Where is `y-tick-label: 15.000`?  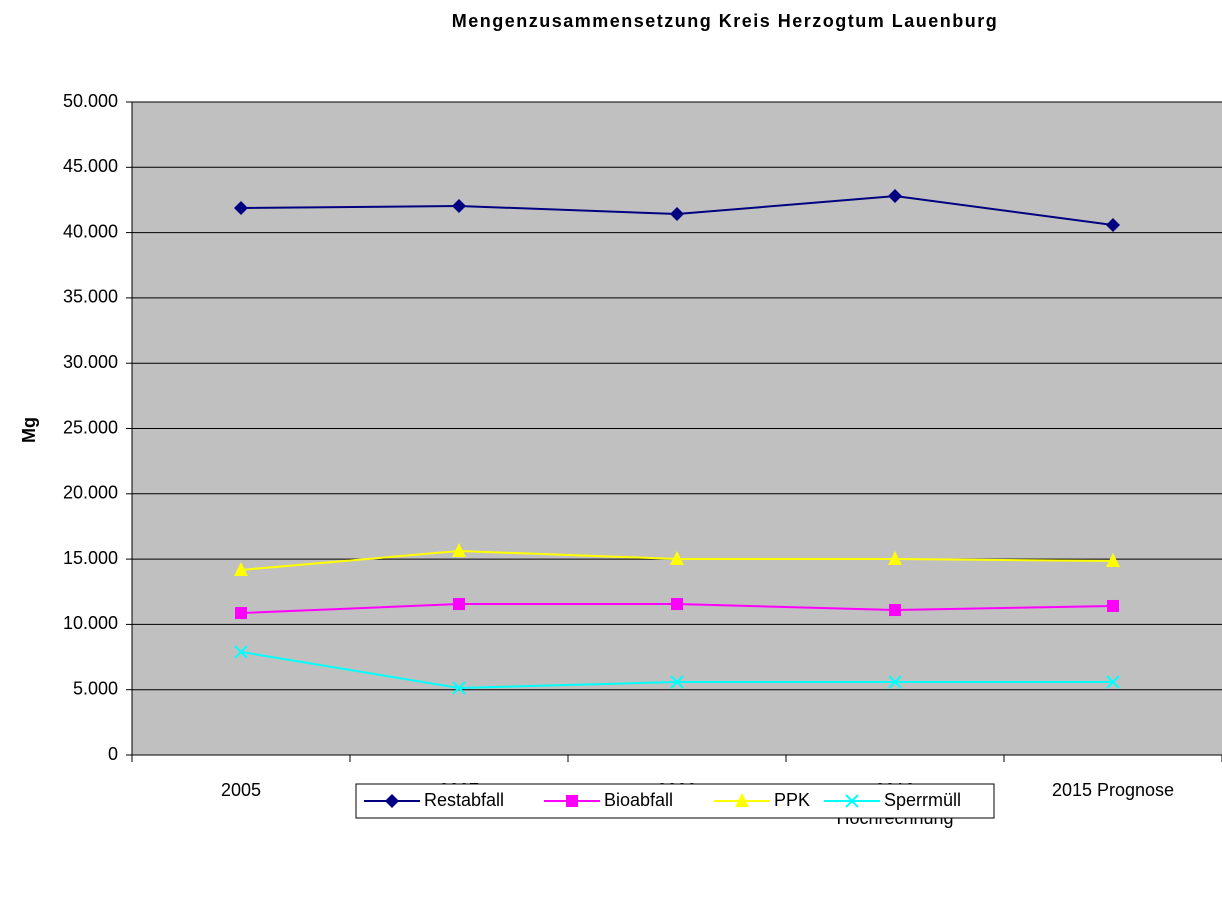
y-tick-label: 15.000 is located at coordinates (90, 558).